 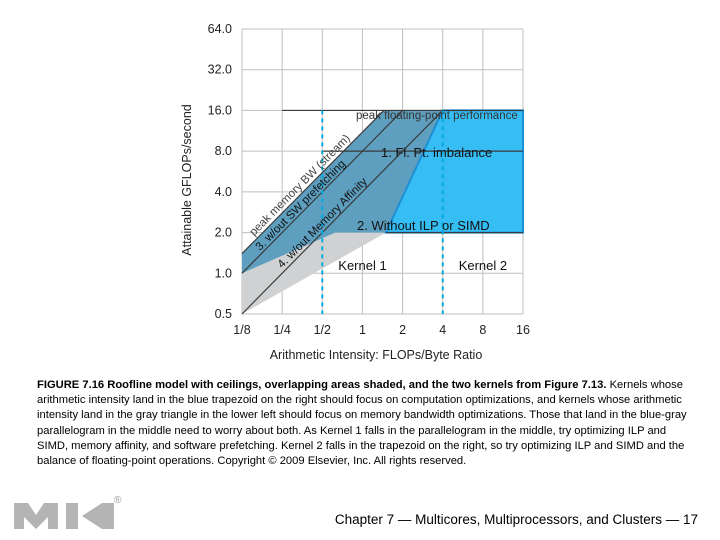 I want to click on x-tick-label: 2, so click(x=402, y=330).